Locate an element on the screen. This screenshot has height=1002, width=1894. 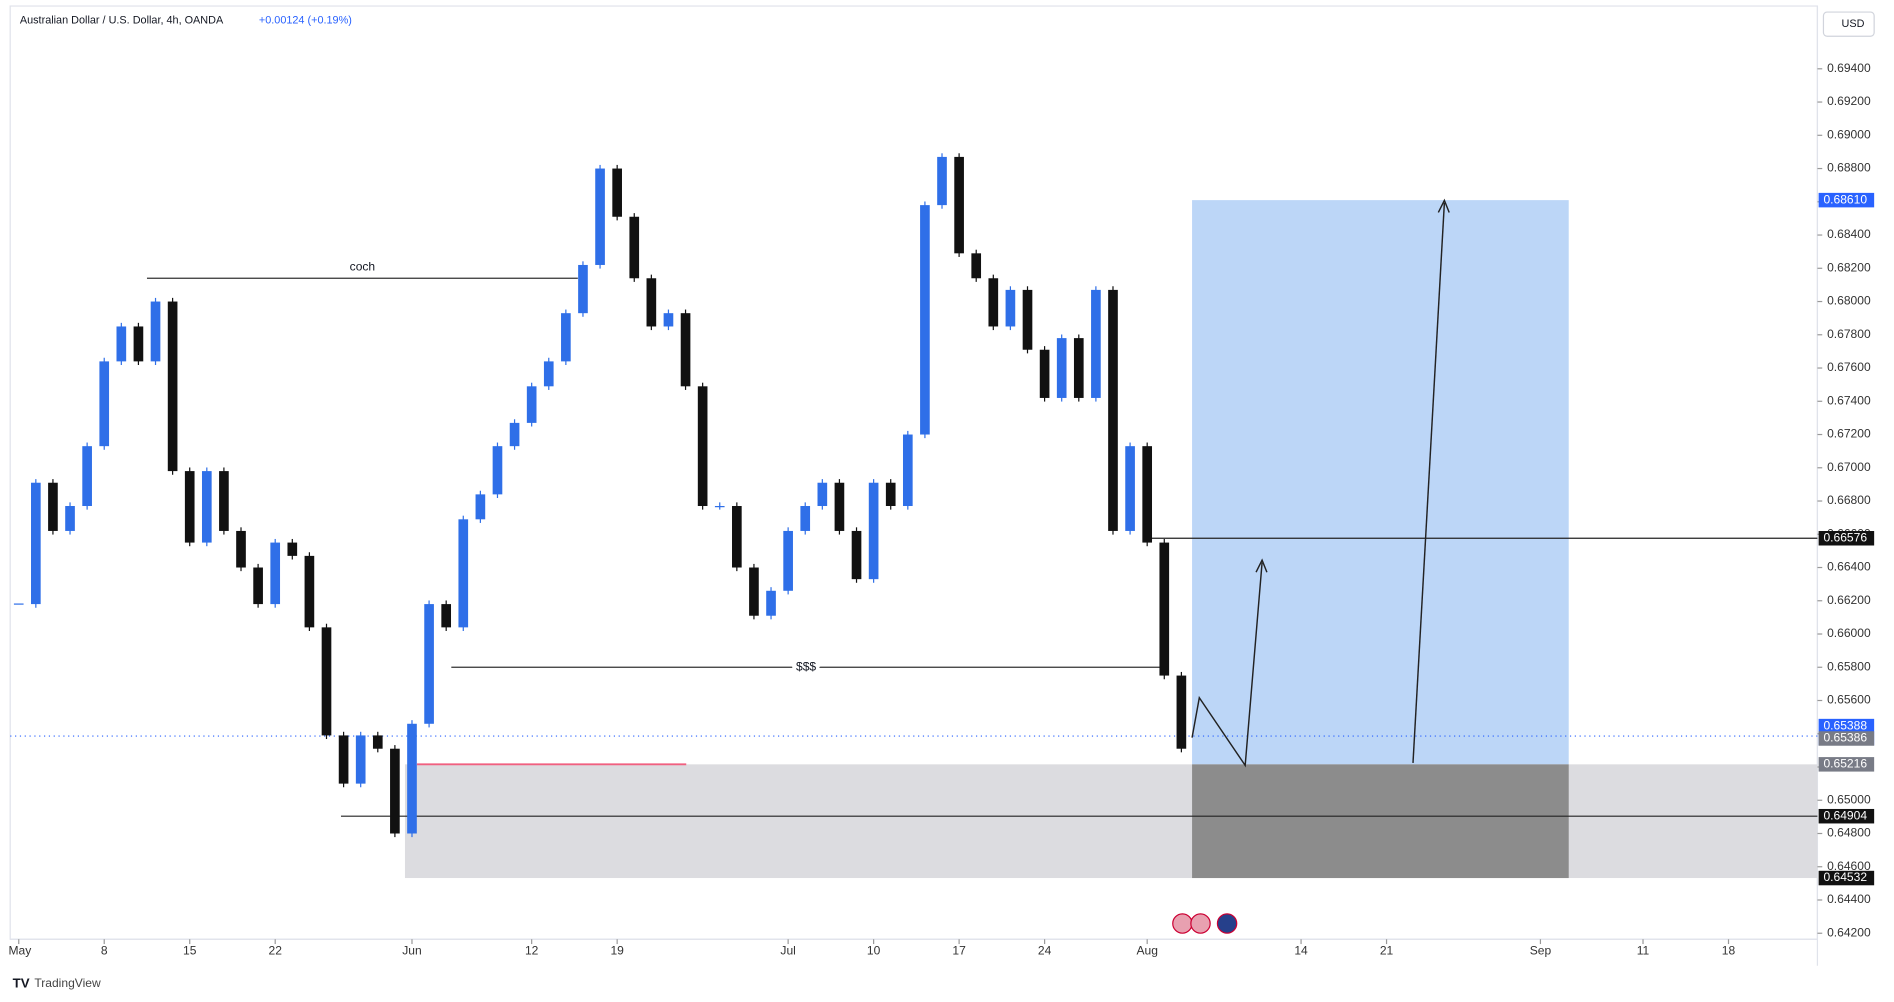
price-tag-label: 0.64904 is located at coordinates (1845, 815).